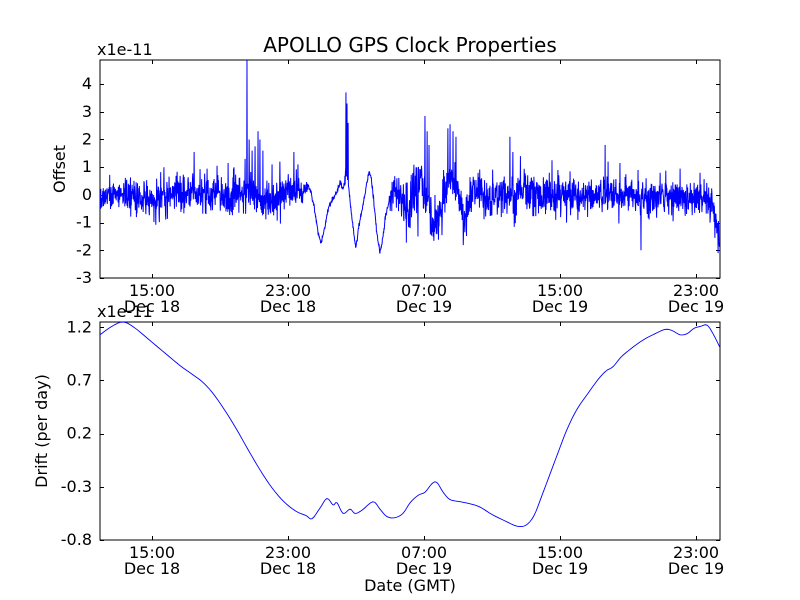  What do you see at coordinates (87, 138) in the screenshot?
I see `y-tick-label: 2` at bounding box center [87, 138].